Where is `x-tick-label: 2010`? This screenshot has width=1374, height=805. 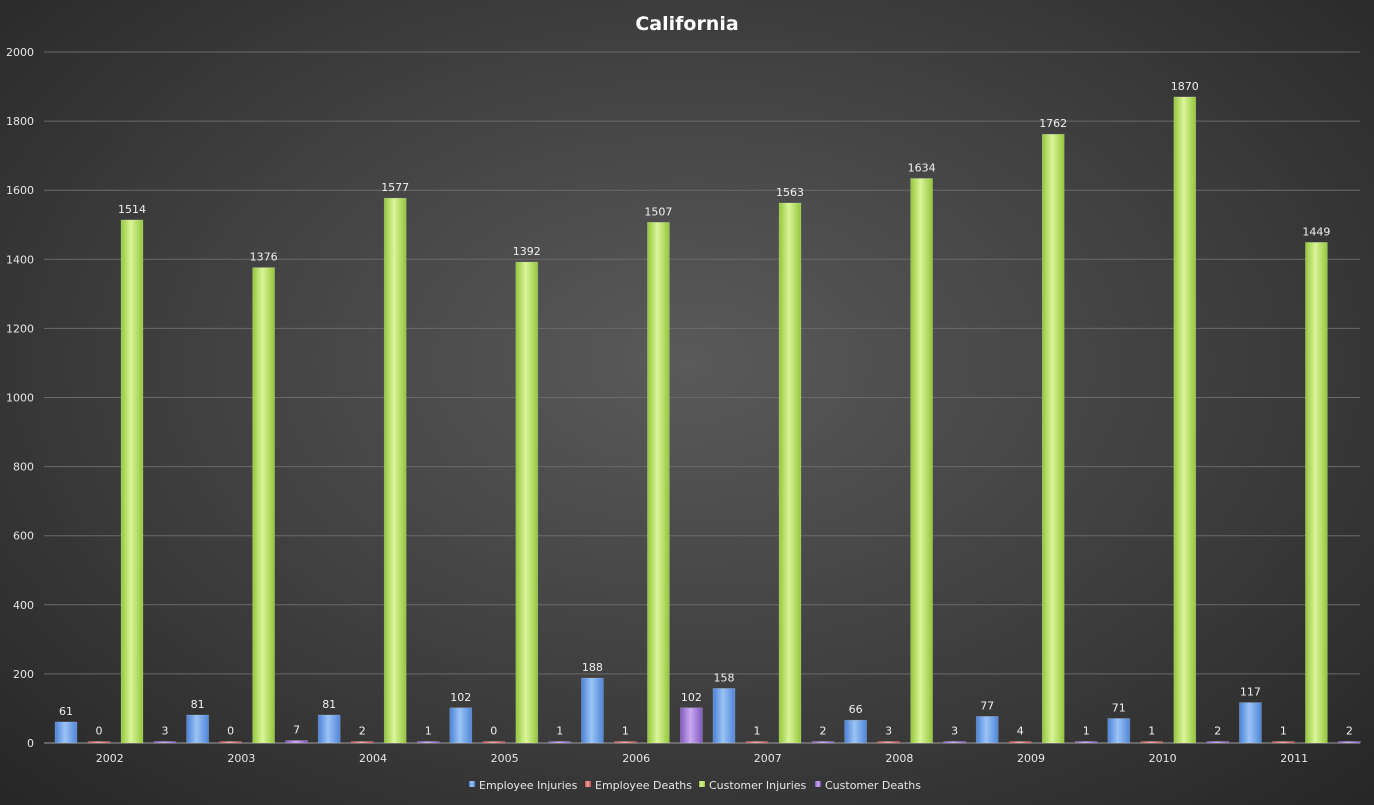
x-tick-label: 2010 is located at coordinates (1163, 758).